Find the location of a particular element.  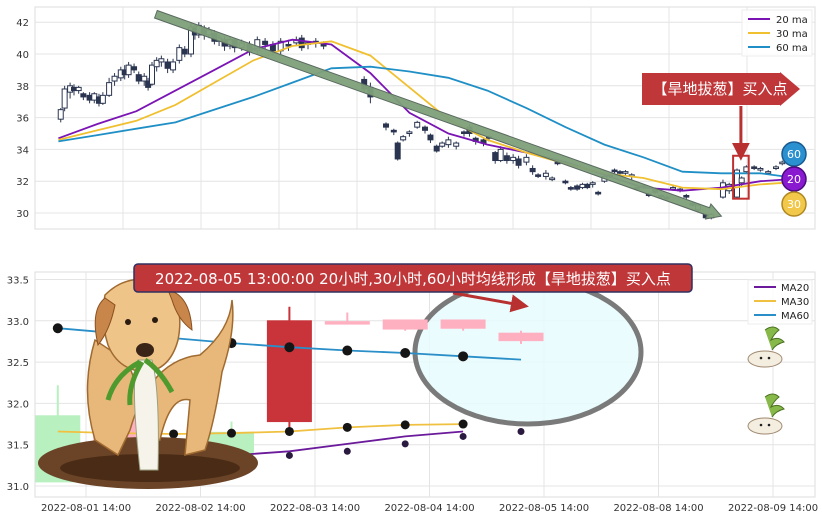

top-y-tick-label: 30 is located at coordinates (22, 214).